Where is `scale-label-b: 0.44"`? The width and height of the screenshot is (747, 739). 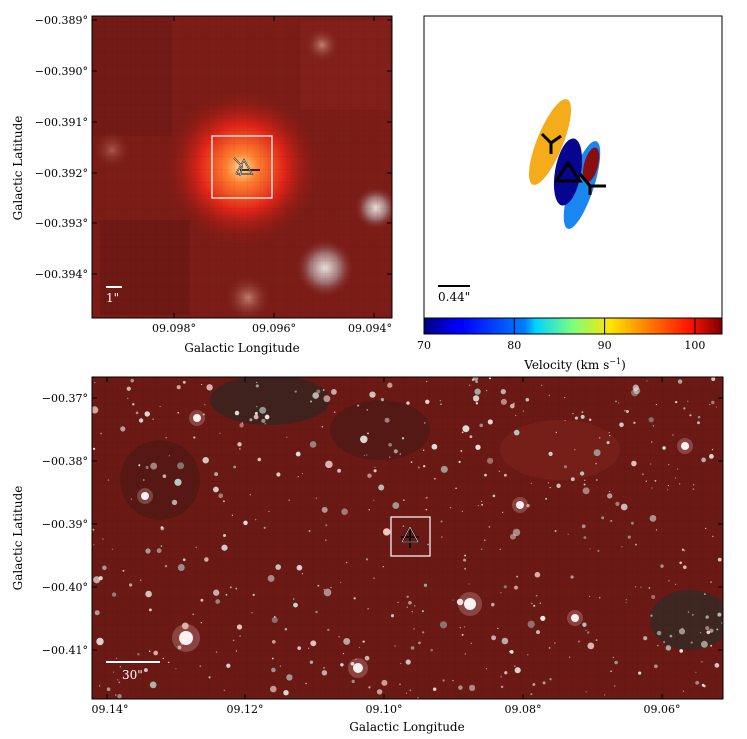
scale-label-b: 0.44" is located at coordinates (454, 297).